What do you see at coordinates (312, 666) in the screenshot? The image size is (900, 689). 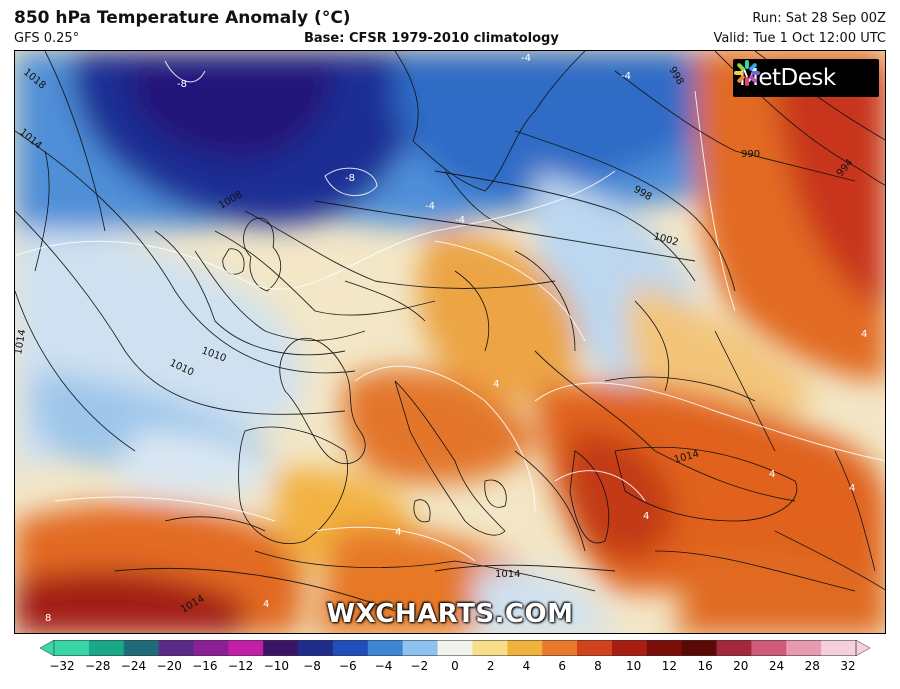 I see `colorbar-tick-label: −8` at bounding box center [312, 666].